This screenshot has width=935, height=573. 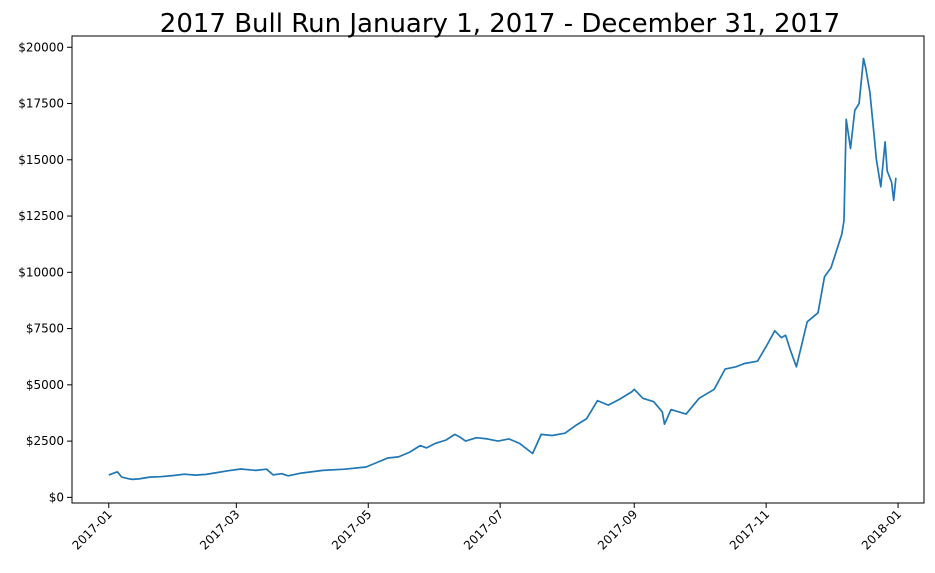 I want to click on x-tick-label: 2017-07, so click(x=483, y=529).